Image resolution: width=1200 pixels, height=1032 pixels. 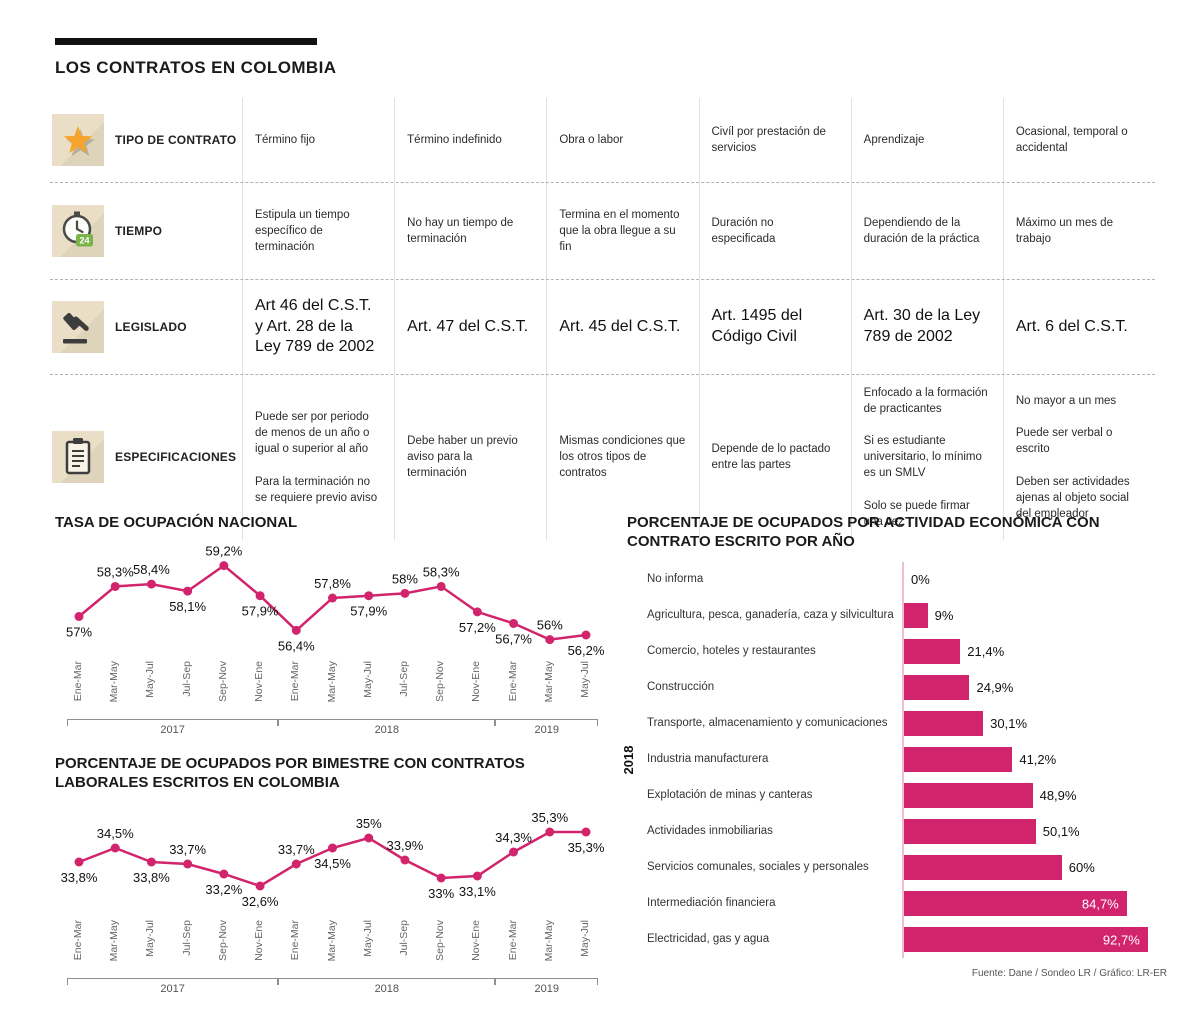 I want to click on bar-value-label: 21,4%, so click(x=986, y=651).